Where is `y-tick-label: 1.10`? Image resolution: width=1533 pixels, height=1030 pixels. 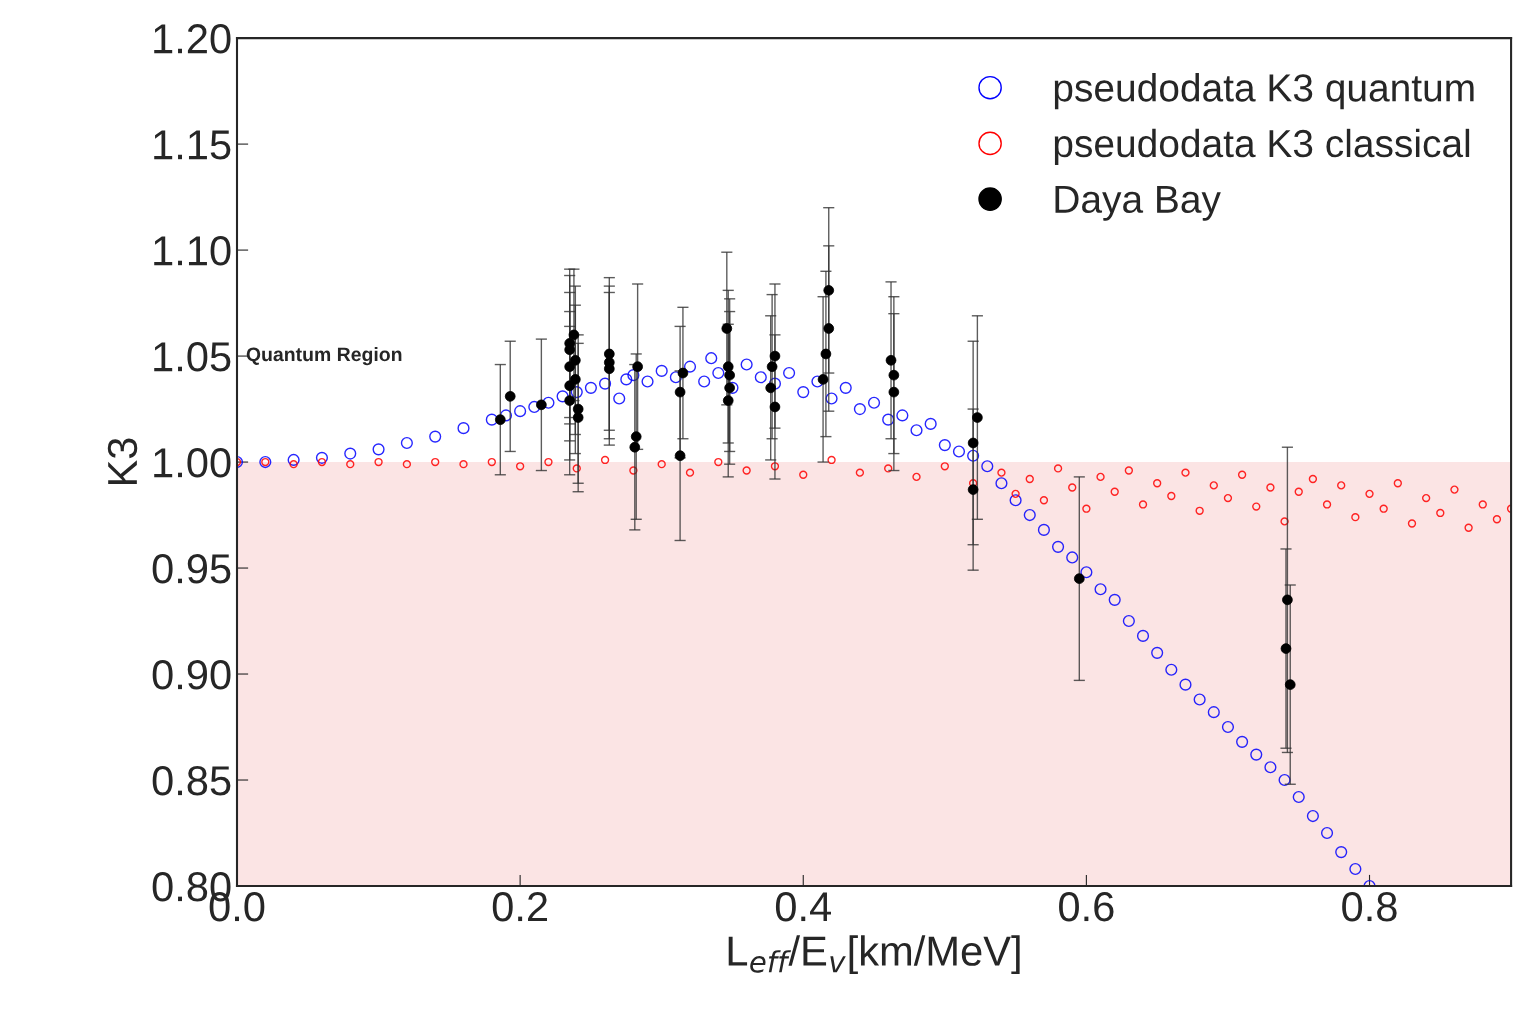
y-tick-label: 1.10 is located at coordinates (192, 251).